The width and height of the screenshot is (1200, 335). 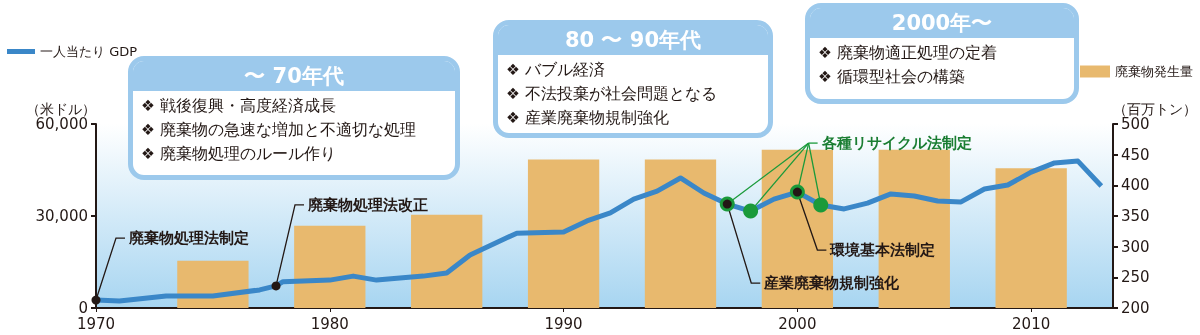 I want to click on info-box: 2000年〜 ❖ 廃棄物適正処理の定着 ❖ 循環型社会の構築, so click(x=942, y=53).